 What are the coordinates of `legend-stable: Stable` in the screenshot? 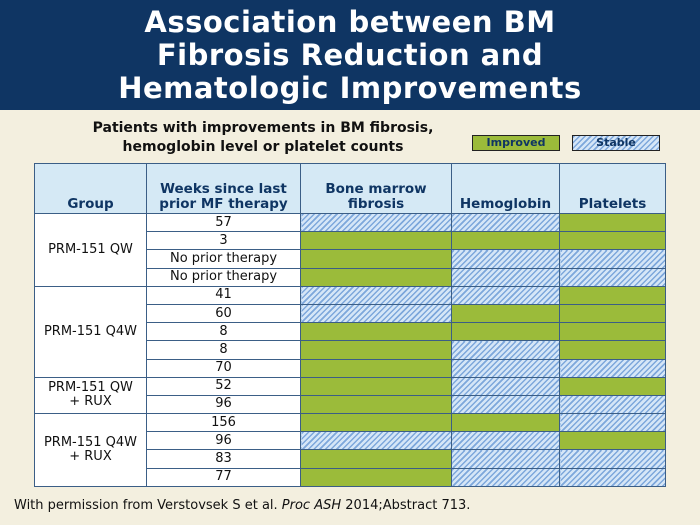 It's located at (616, 143).